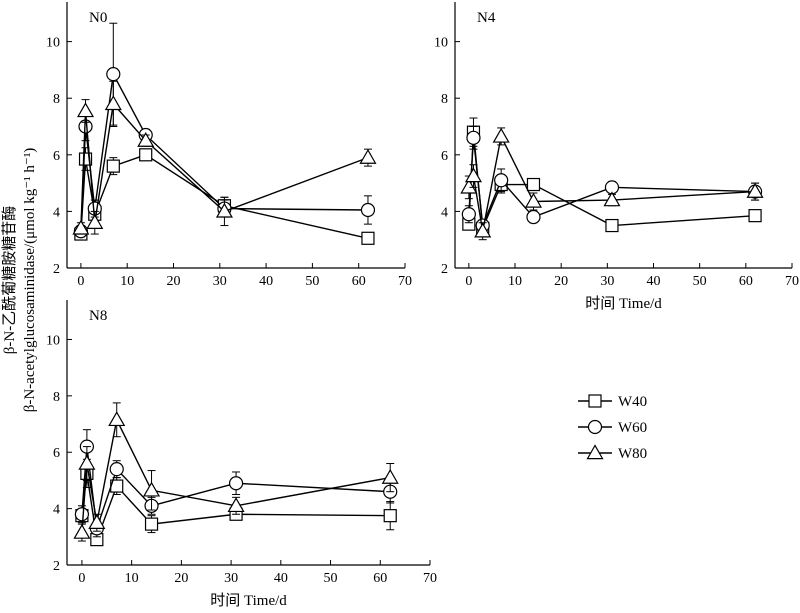 The height and width of the screenshot is (613, 800). What do you see at coordinates (612, 453) in the screenshot?
I see `legend-item-w80: W80` at bounding box center [612, 453].